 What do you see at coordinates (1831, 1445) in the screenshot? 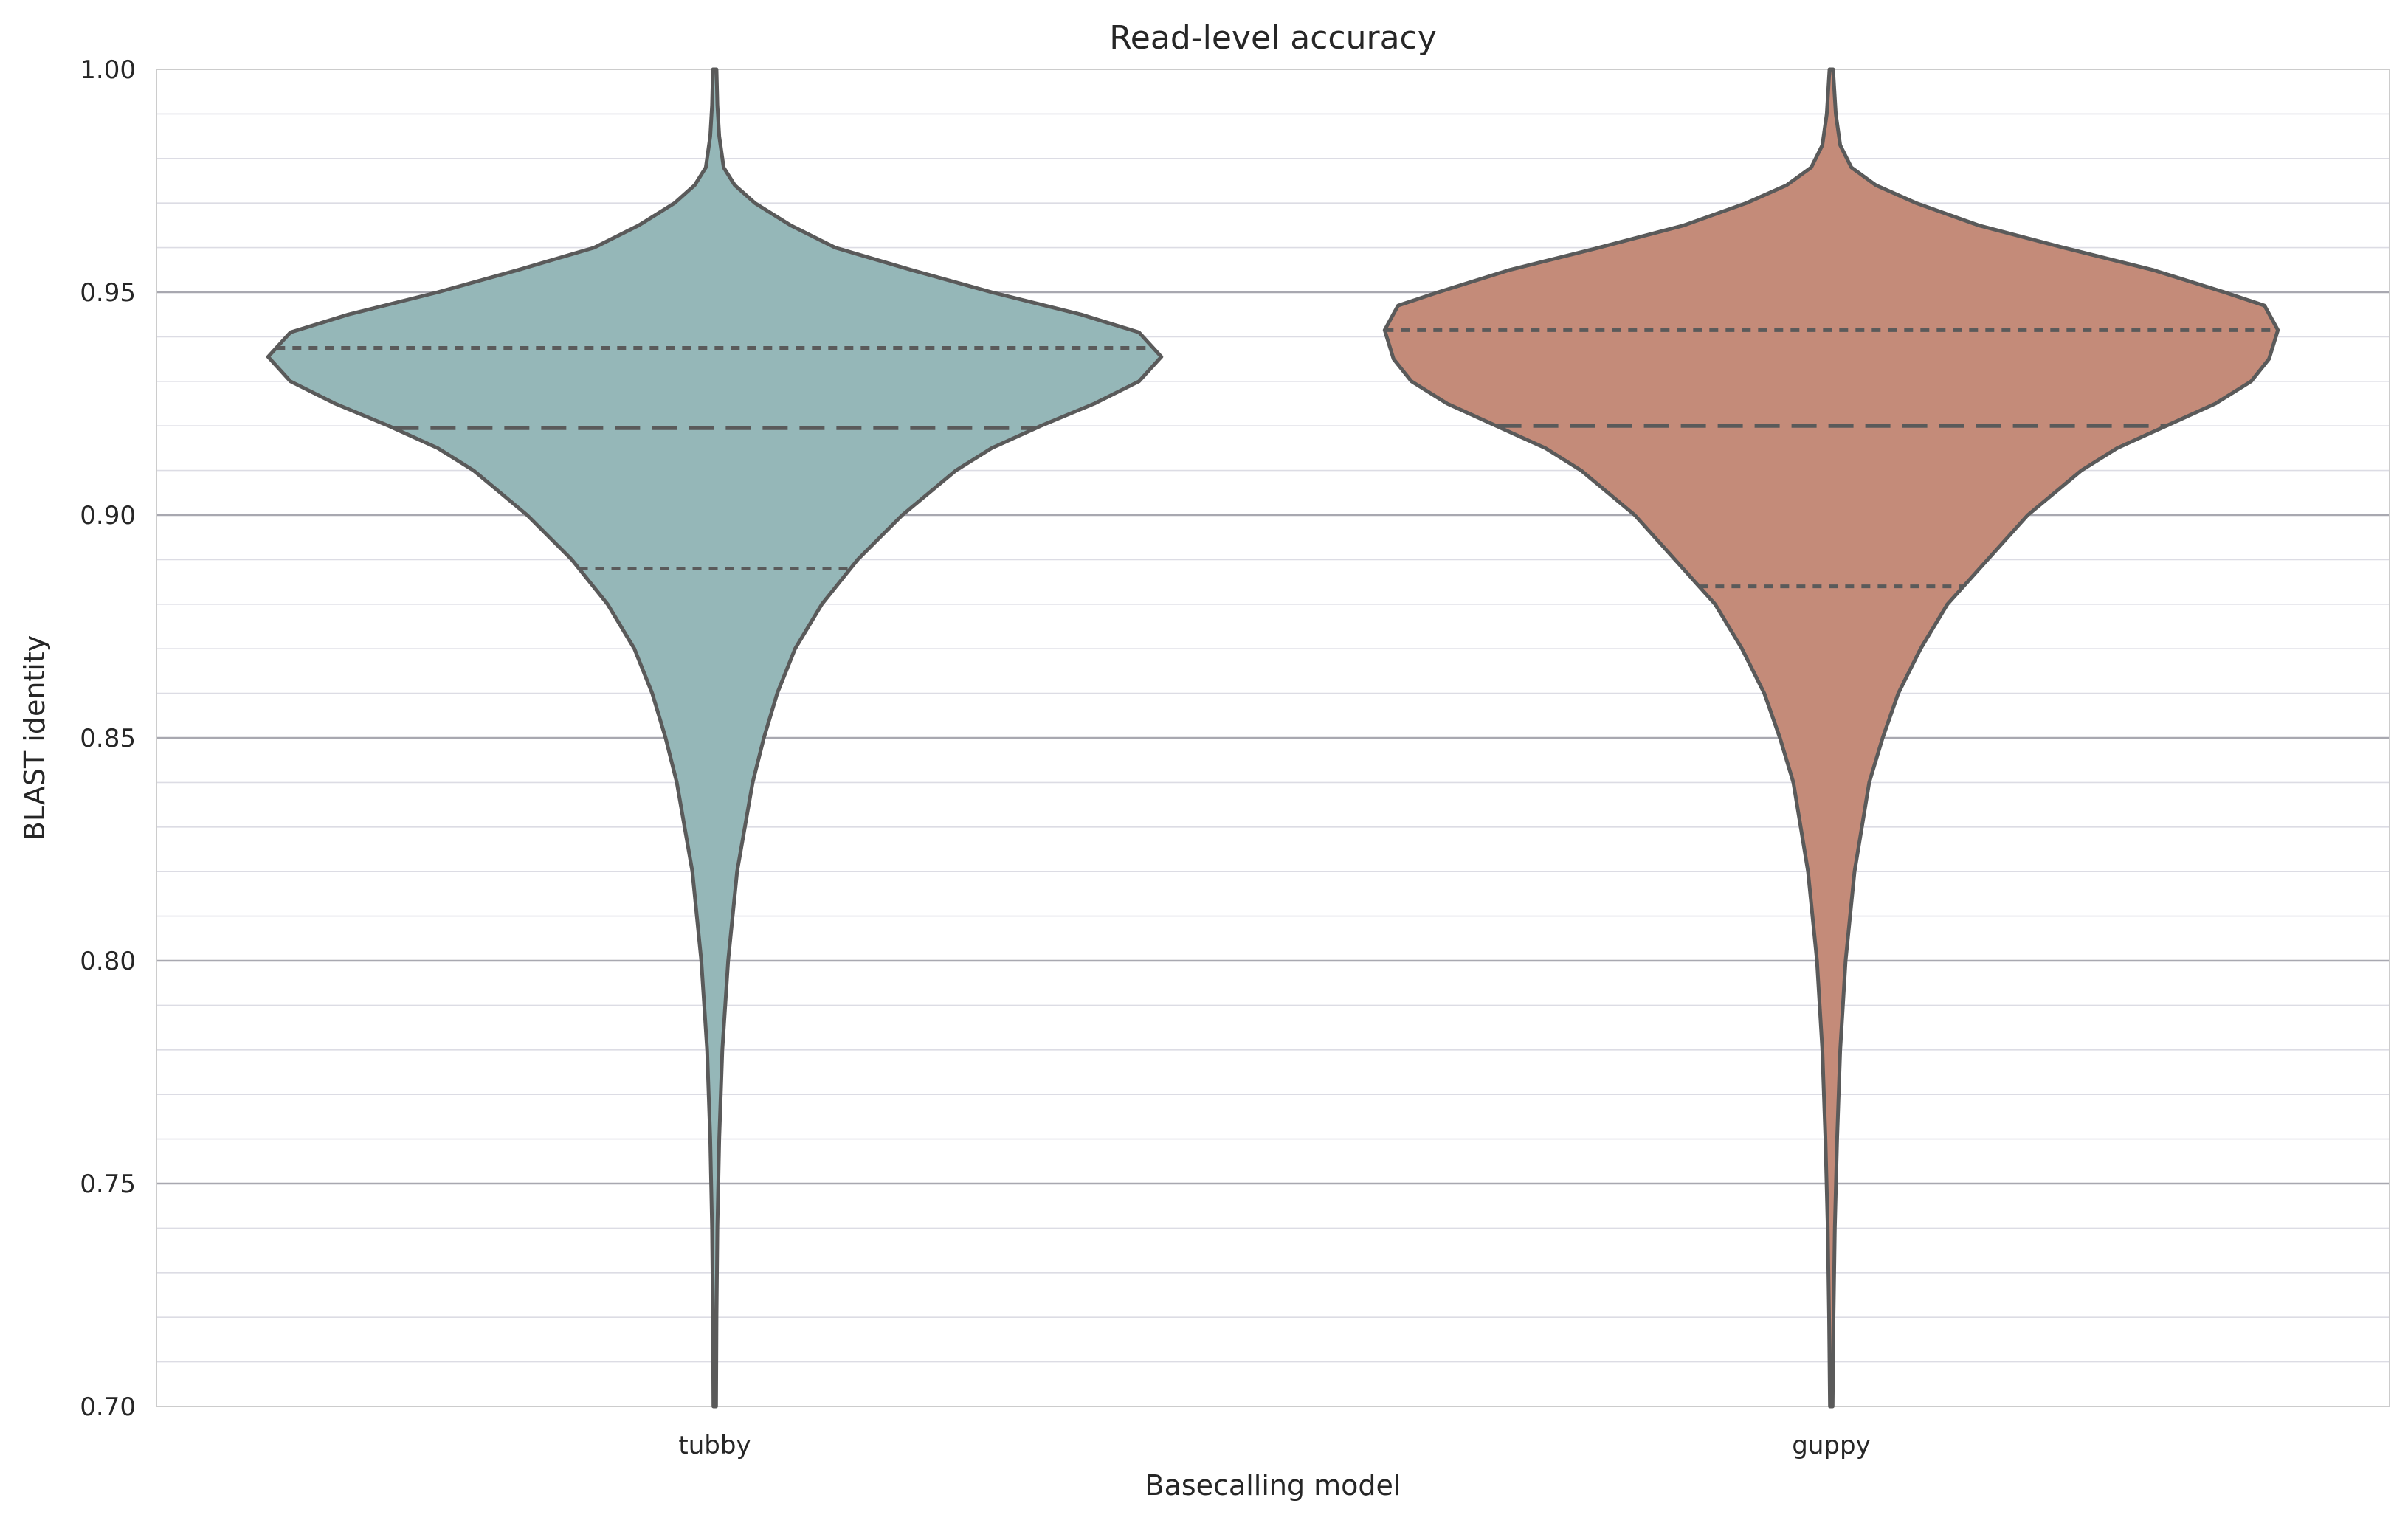
I see `x-tick-label-guppy: guppy` at bounding box center [1831, 1445].